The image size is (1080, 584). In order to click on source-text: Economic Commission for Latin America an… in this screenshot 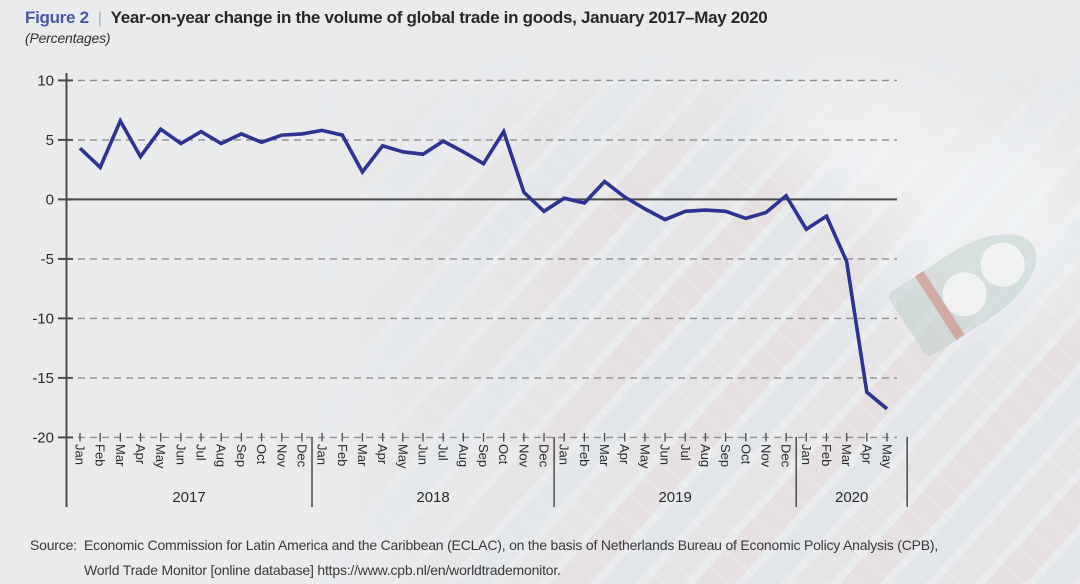, I will do `click(572, 558)`.